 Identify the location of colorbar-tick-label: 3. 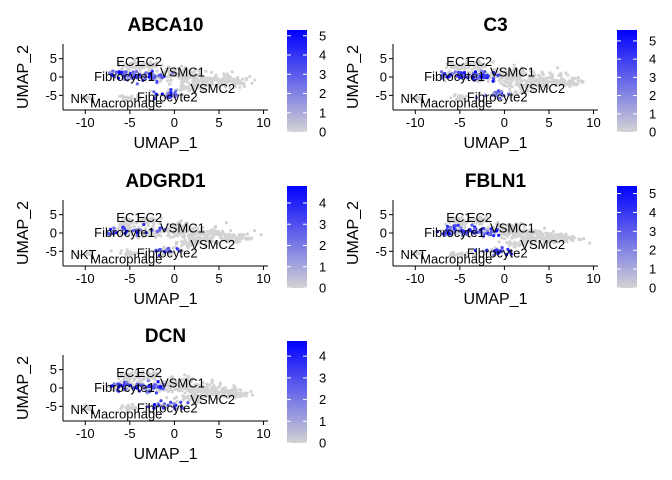
(322, 74).